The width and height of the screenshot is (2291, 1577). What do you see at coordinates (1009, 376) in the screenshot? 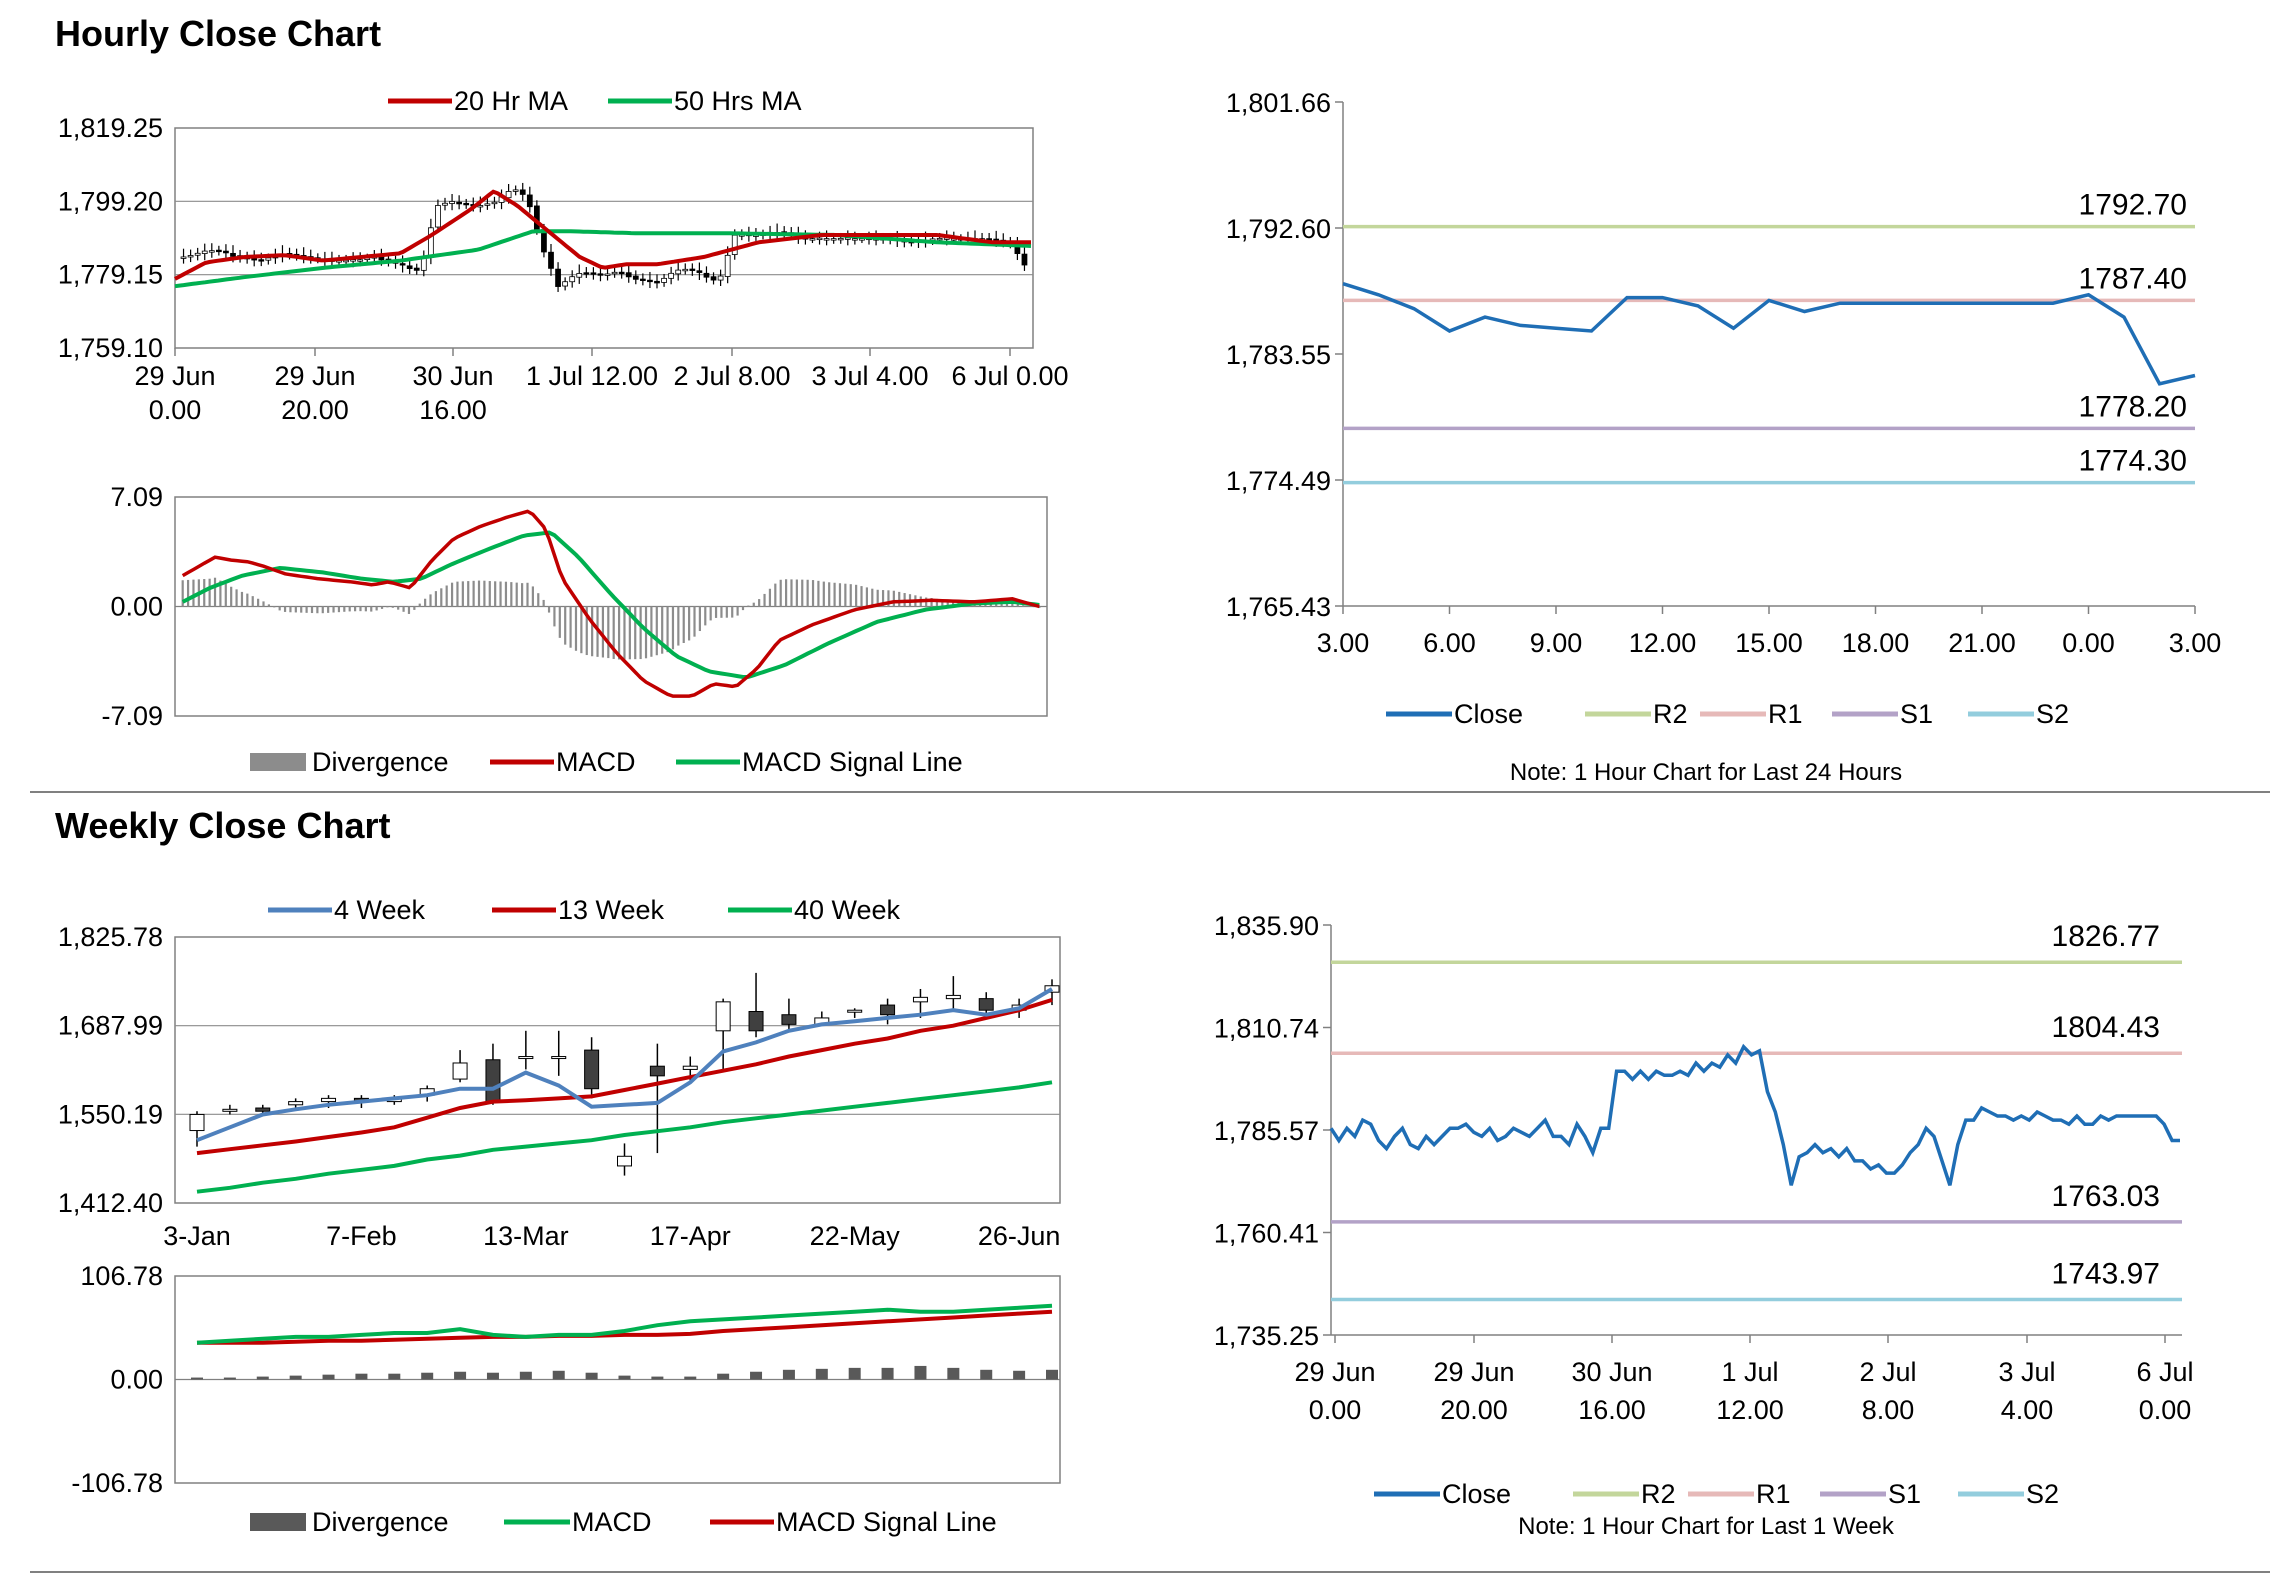
I see `hourly-price-x-tick: 6 Jul 0.00` at bounding box center [1009, 376].